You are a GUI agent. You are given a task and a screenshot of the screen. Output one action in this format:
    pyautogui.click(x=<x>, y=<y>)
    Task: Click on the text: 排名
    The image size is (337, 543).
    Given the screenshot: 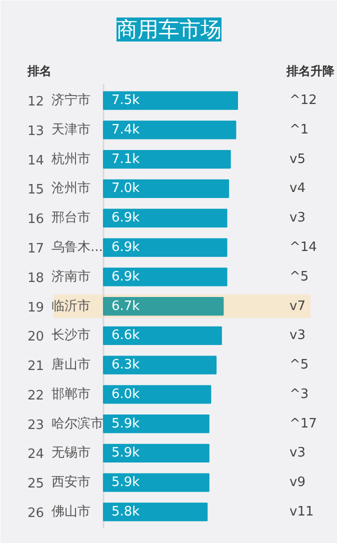 What is the action you would take?
    pyautogui.click(x=39, y=71)
    